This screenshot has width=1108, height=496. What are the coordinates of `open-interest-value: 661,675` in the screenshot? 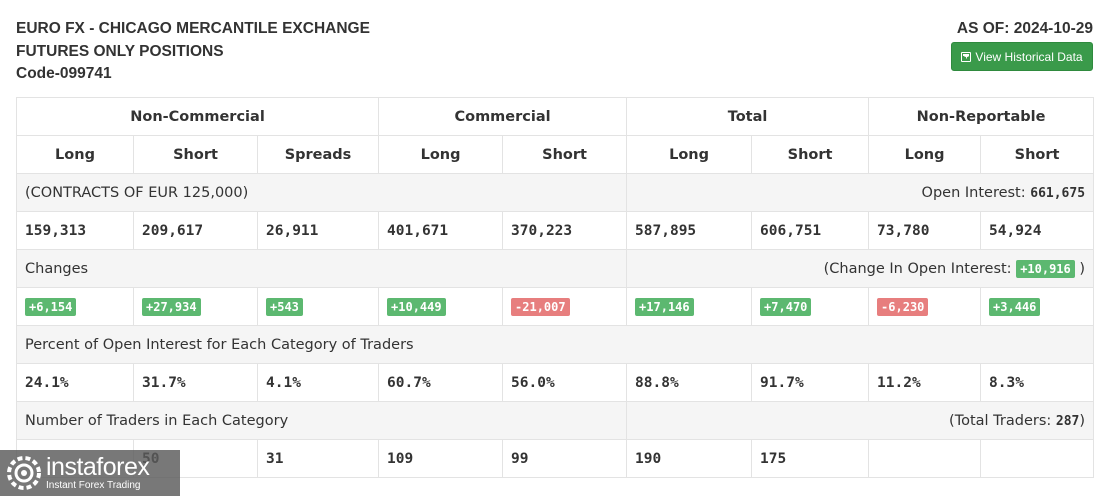 It's located at (1058, 193).